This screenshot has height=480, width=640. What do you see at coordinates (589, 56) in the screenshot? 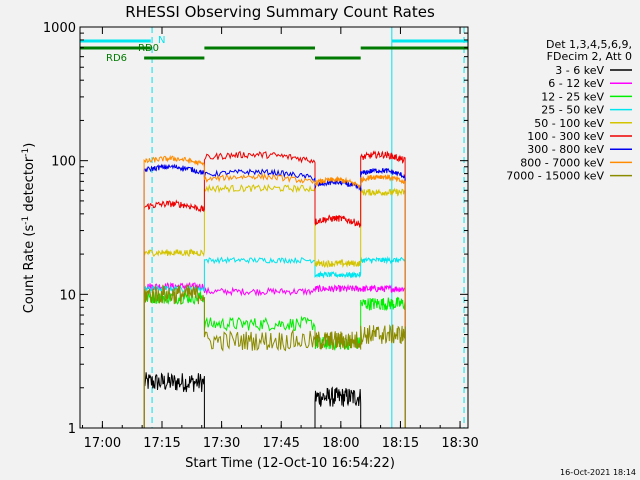
I see `legend-header-line-2: FDecim 2, Att 0` at bounding box center [589, 56].